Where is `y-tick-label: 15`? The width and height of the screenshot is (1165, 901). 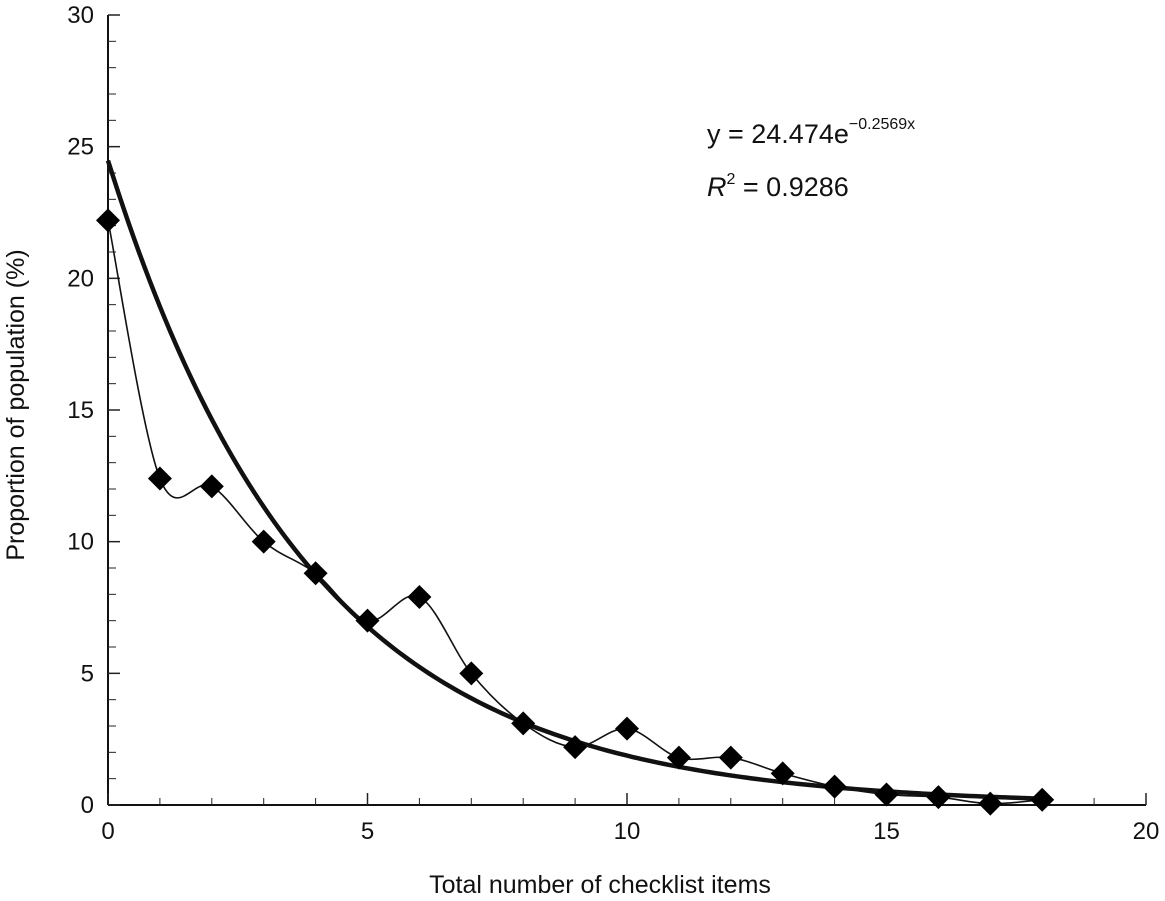 y-tick-label: 15 is located at coordinates (80, 410).